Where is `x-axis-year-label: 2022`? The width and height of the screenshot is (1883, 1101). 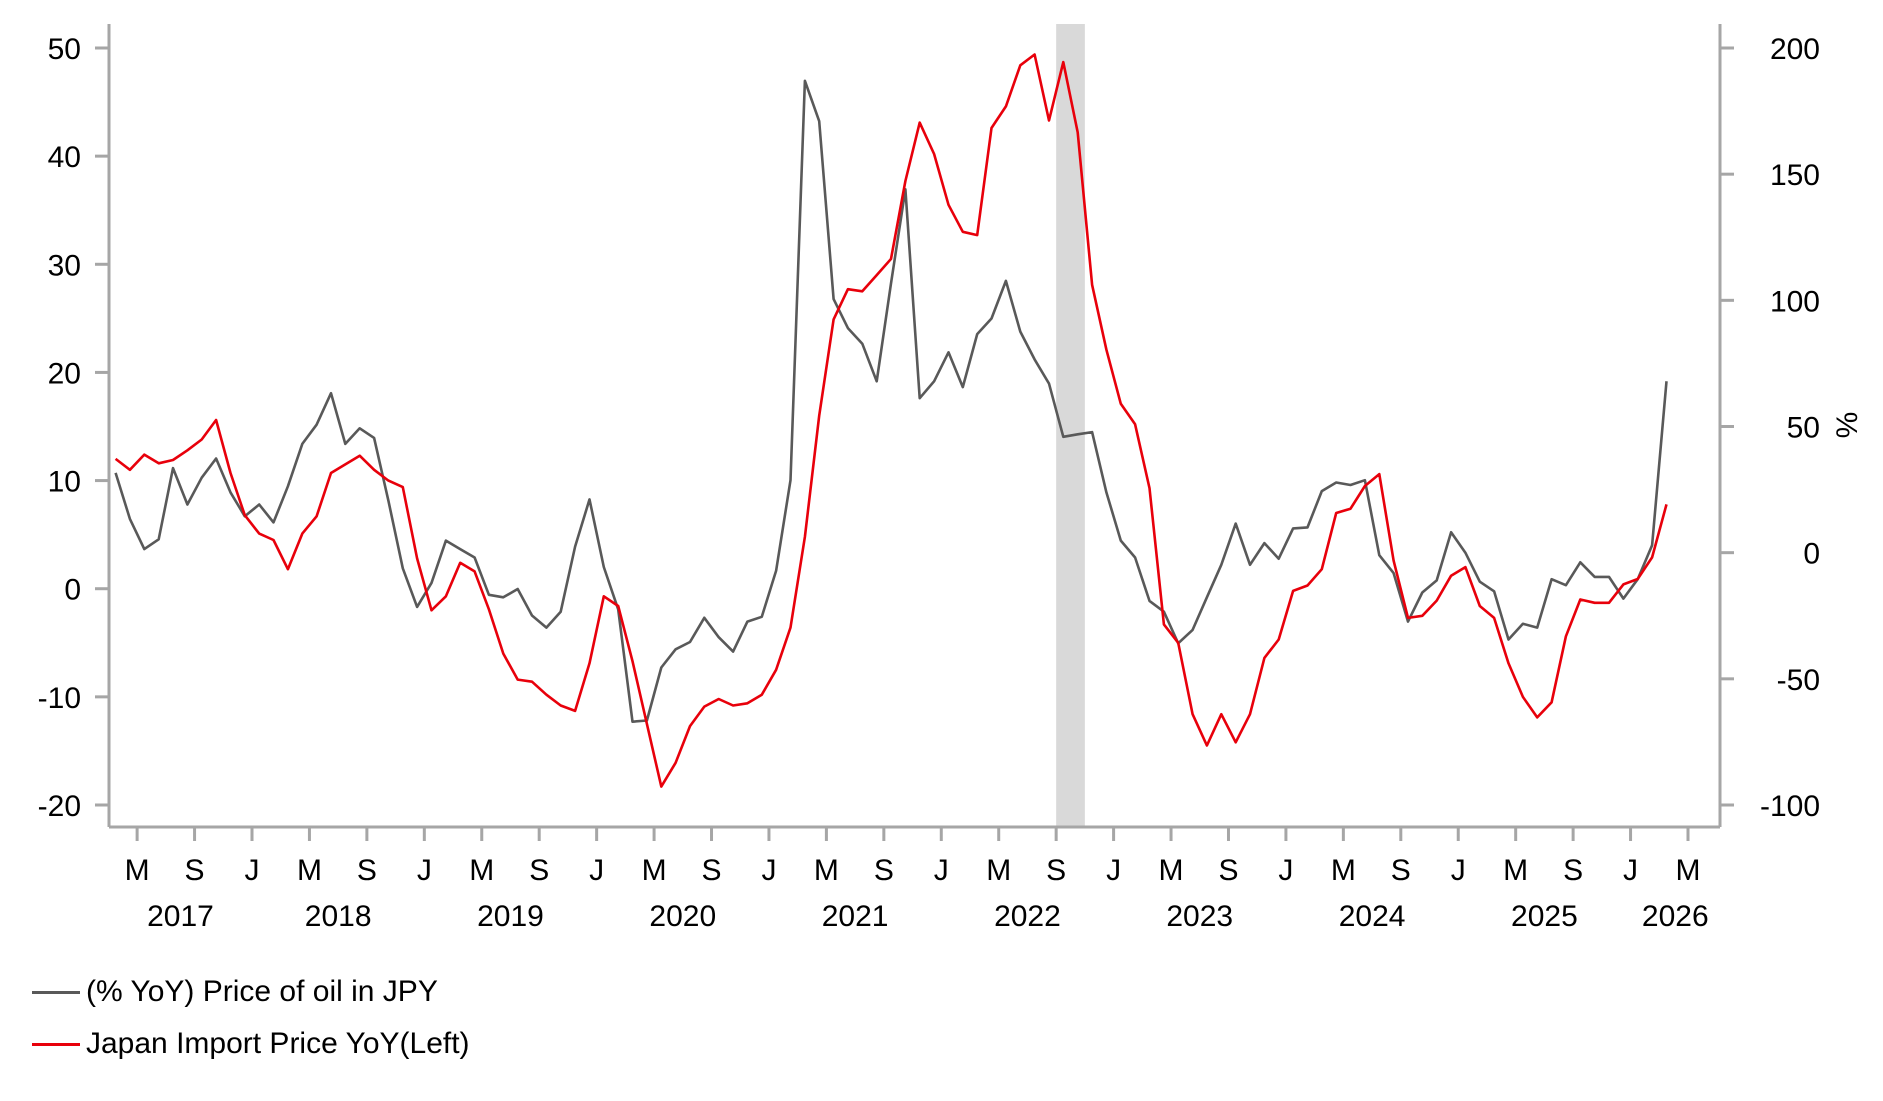
x-axis-year-label: 2022 is located at coordinates (1027, 916).